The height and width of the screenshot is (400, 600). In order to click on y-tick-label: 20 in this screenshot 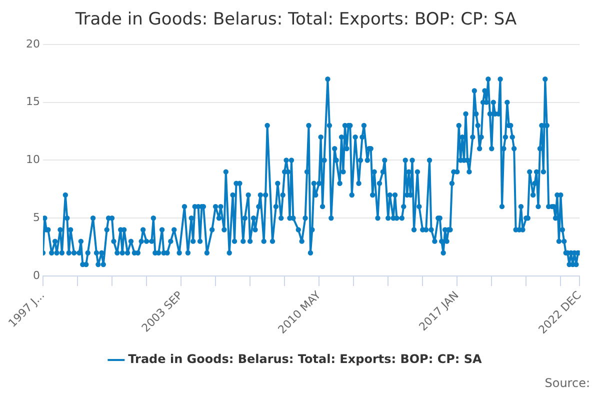, I will do `click(33, 43)`.